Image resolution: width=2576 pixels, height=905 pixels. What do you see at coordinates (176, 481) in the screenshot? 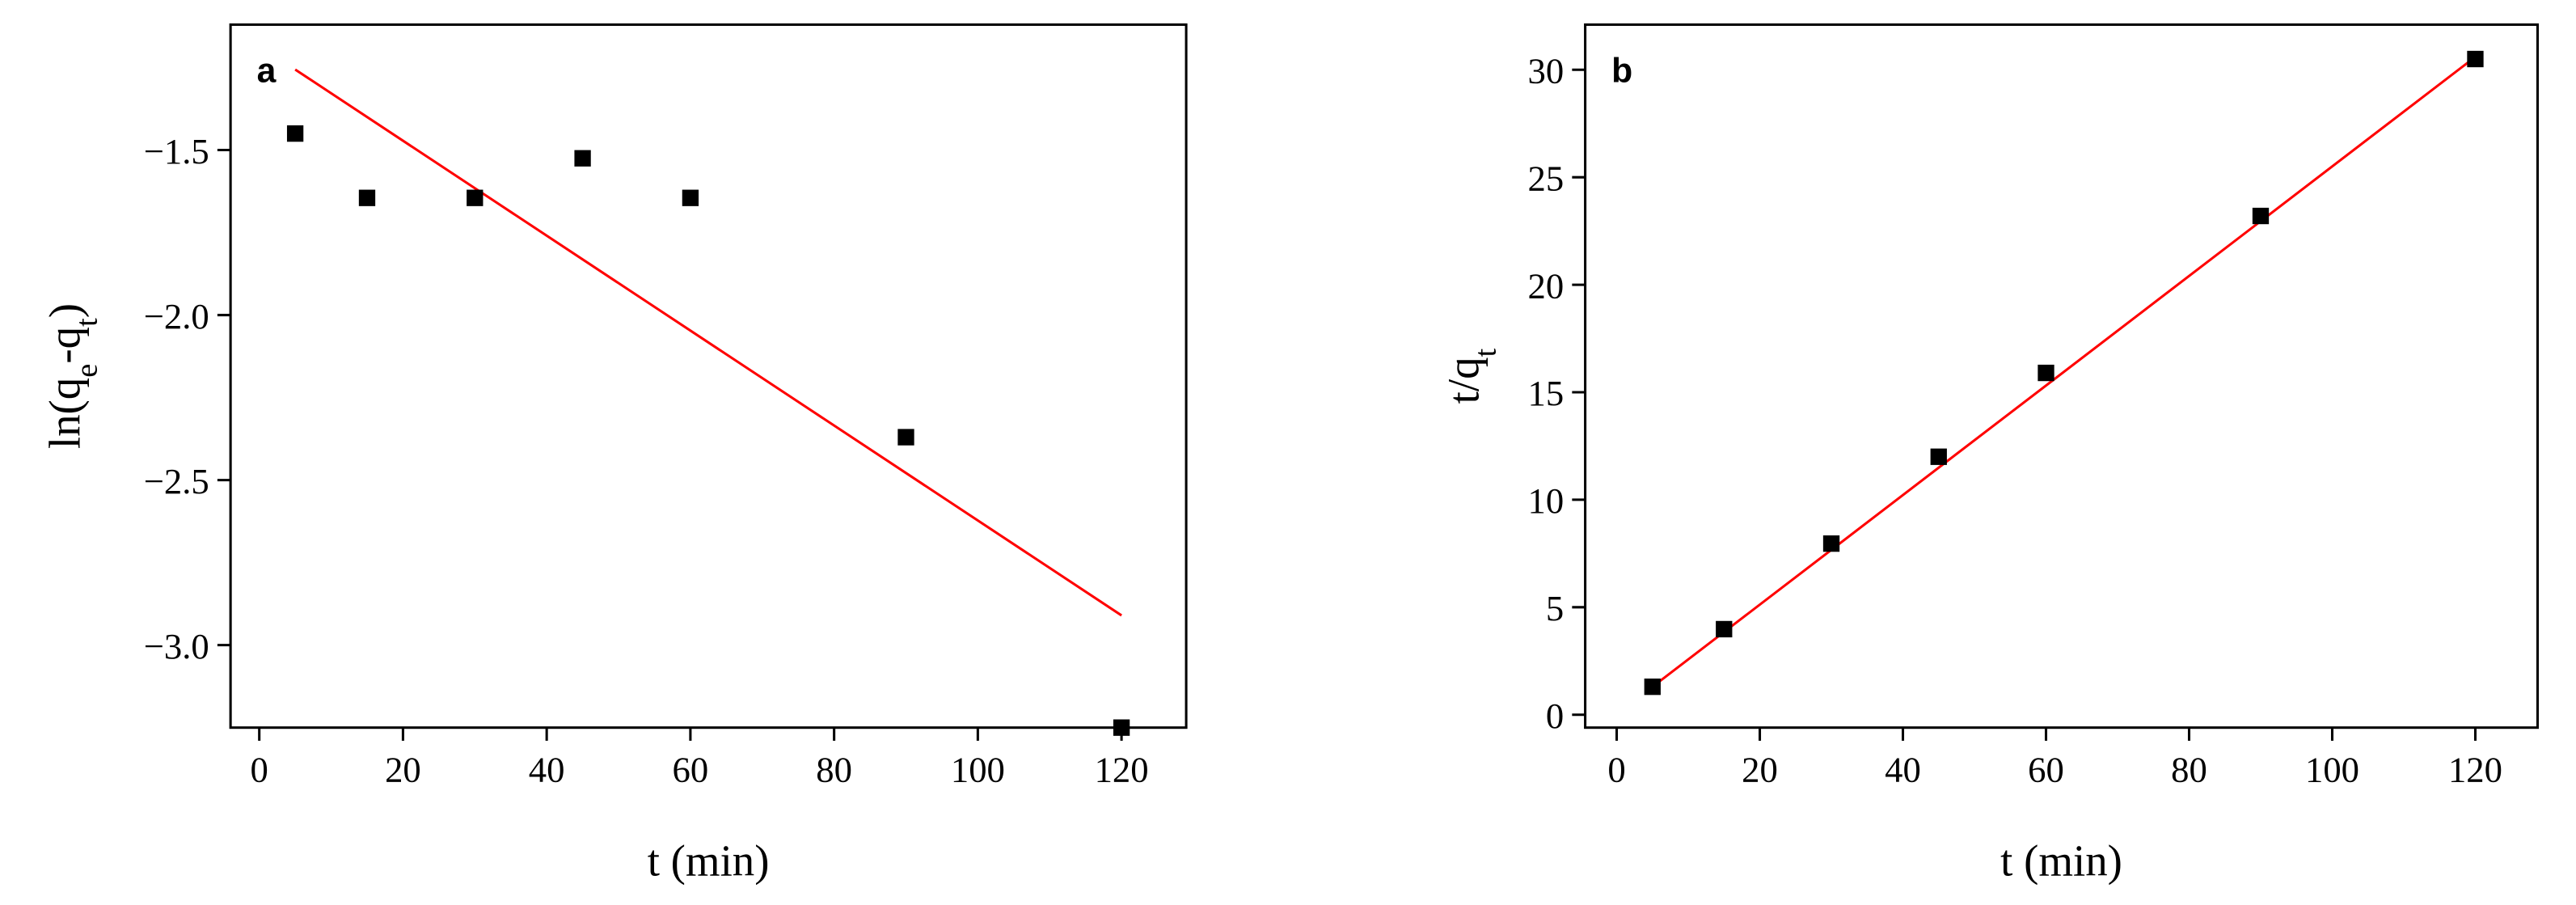
I see `y-tick-label: −2.5` at bounding box center [176, 481].